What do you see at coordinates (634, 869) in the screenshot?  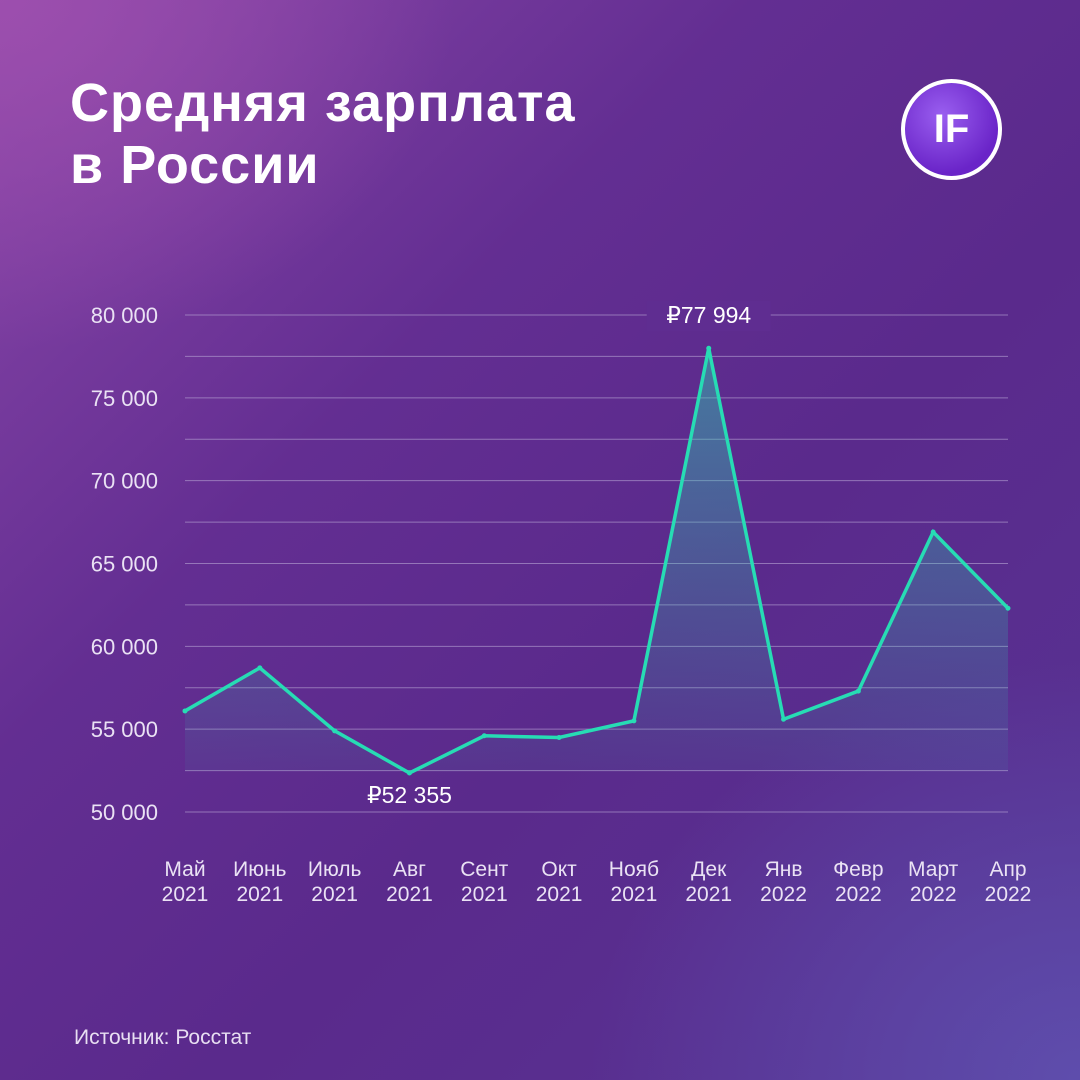 I see `x-tick-month: Нояб` at bounding box center [634, 869].